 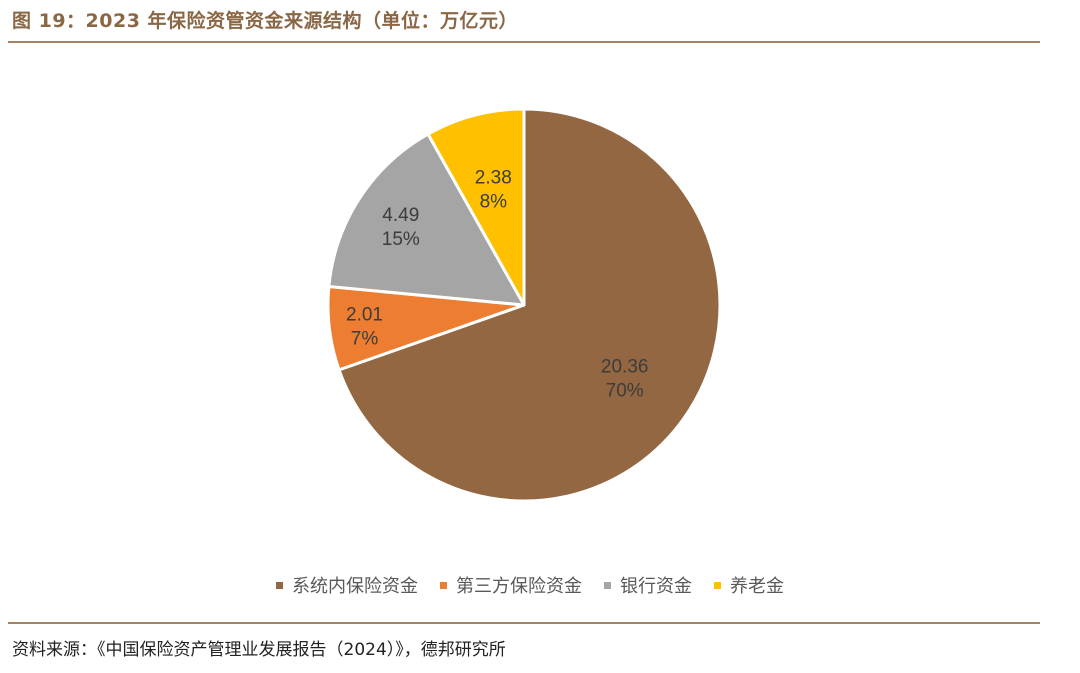 I want to click on pie-labels: 20.36 70% 2.01 7% 4.49 15% 2.38 8%, so click(x=497, y=284).